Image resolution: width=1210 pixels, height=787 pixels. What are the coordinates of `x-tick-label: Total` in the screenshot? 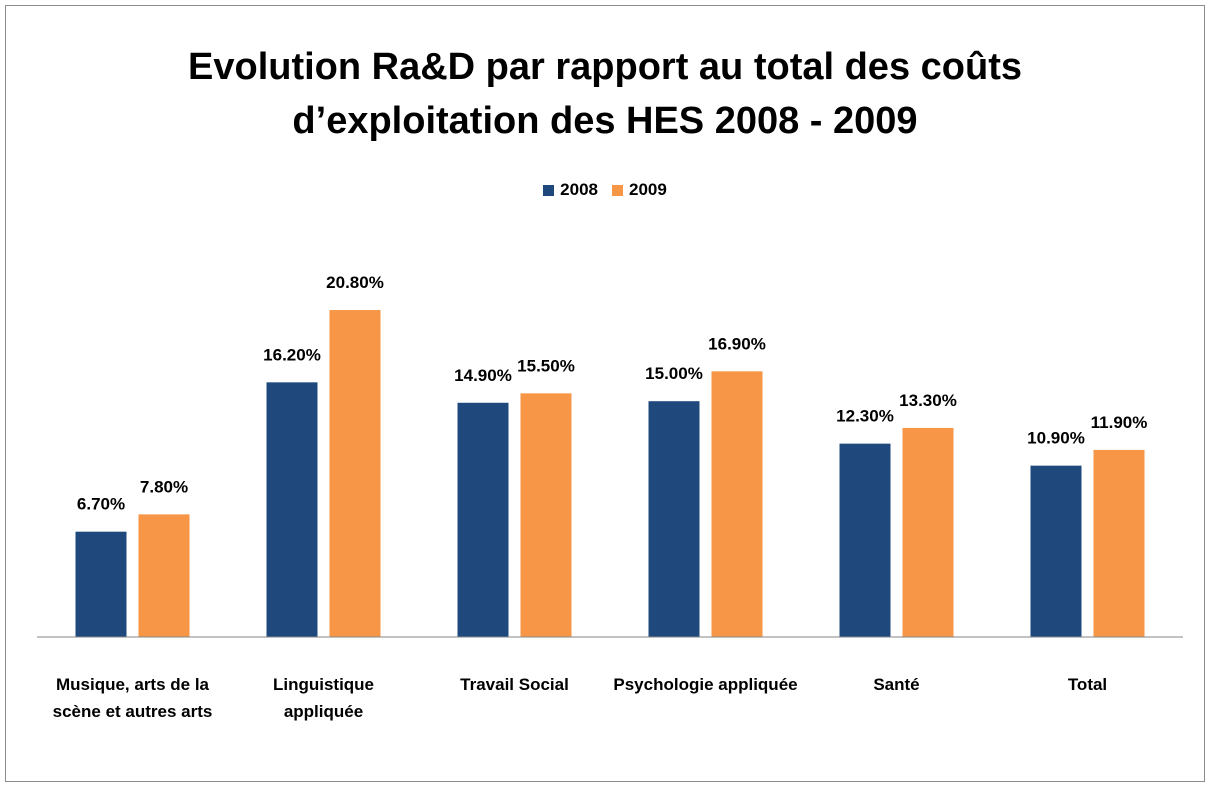 It's located at (1087, 684).